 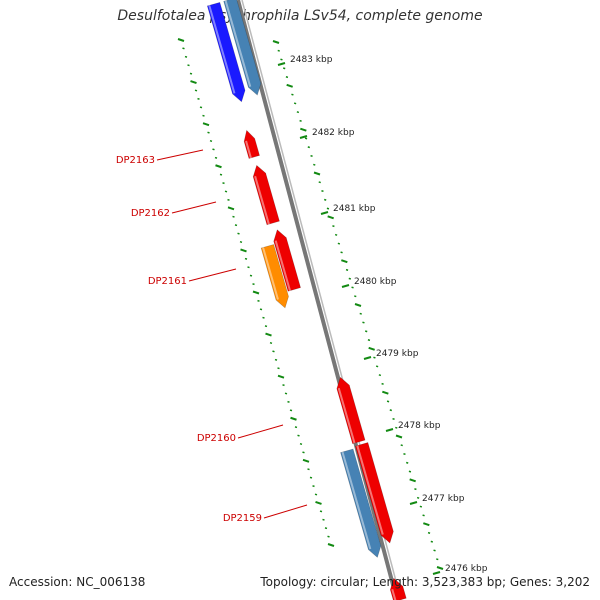 What do you see at coordinates (248, 149) in the screenshot?
I see `gene-arrow-DP2163-shine` at bounding box center [248, 149].